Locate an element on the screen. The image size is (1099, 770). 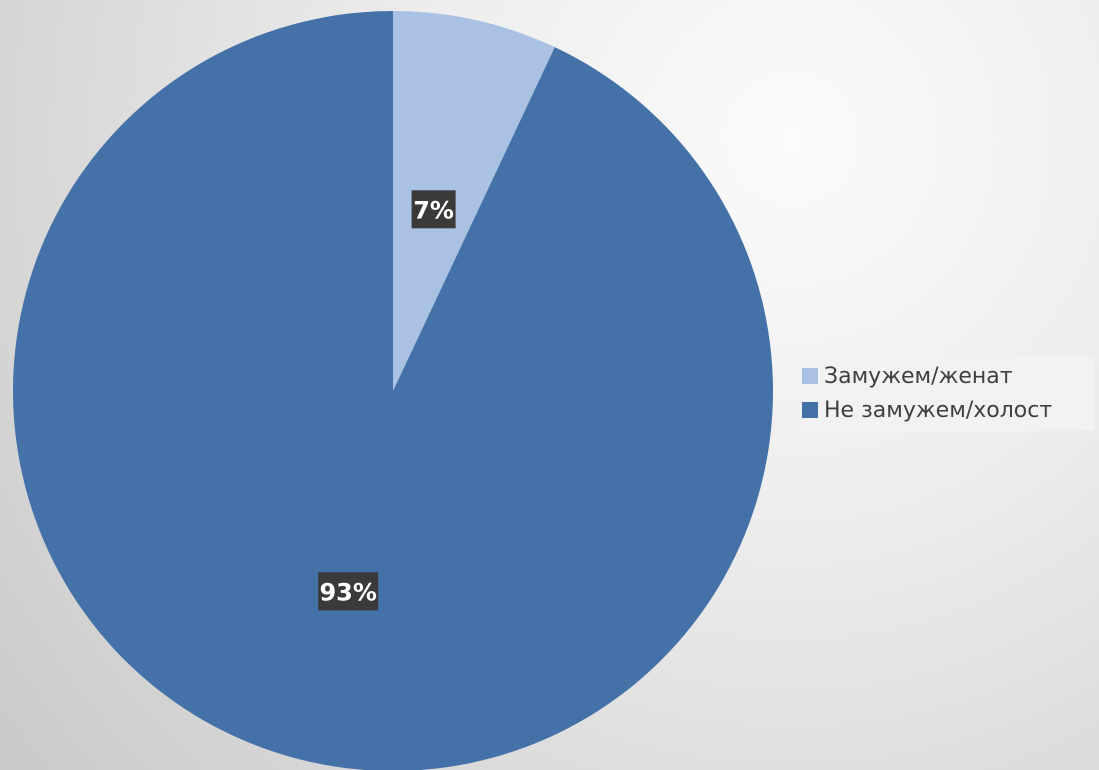
legend-item-married: Замужем/женат is located at coordinates (947, 376).